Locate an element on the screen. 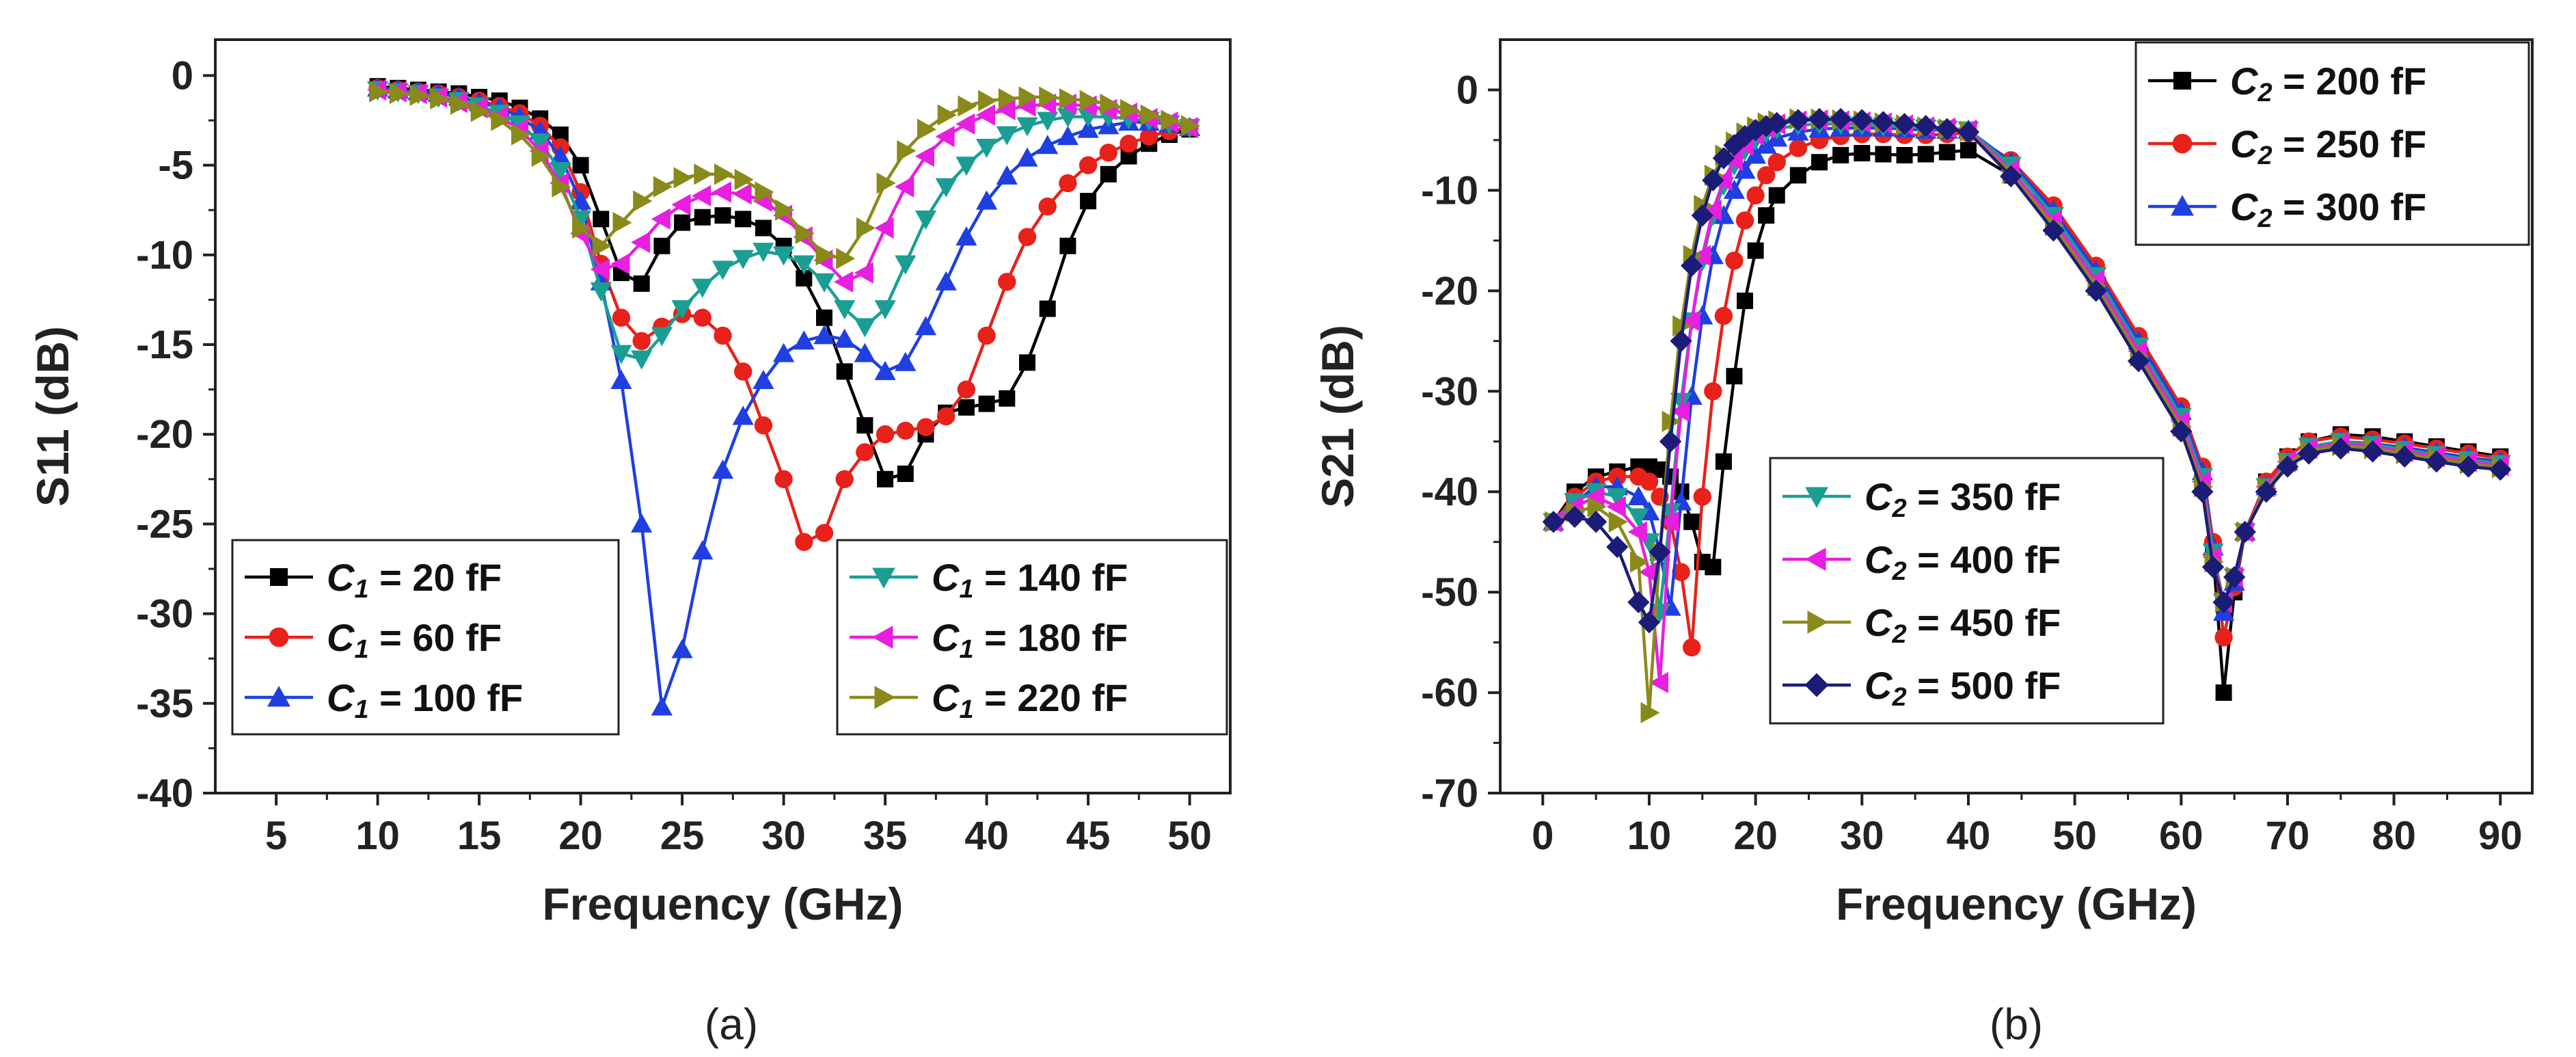 The height and width of the screenshot is (1057, 2576). y-tick-label: -70 is located at coordinates (1449, 793).